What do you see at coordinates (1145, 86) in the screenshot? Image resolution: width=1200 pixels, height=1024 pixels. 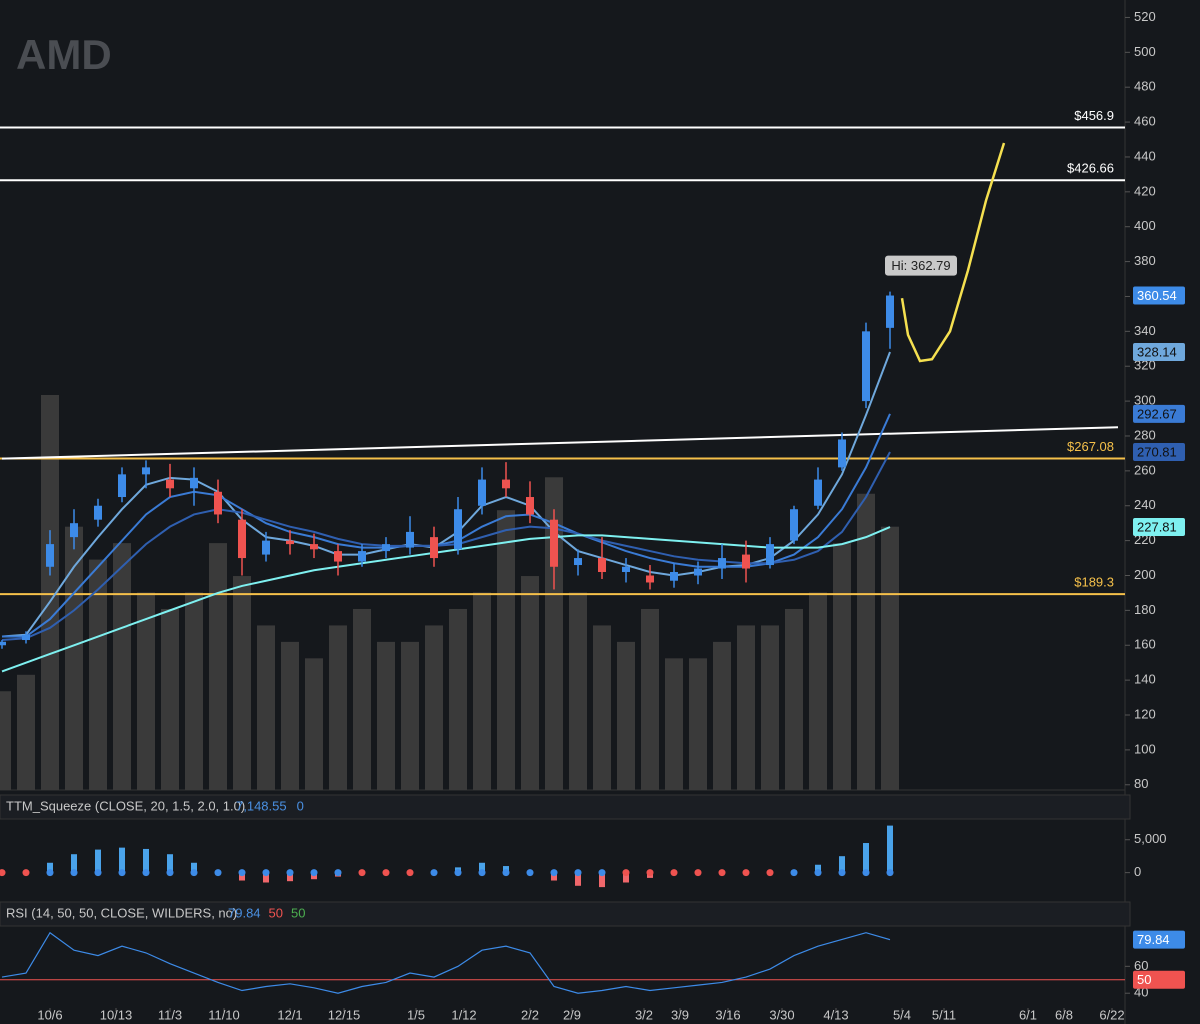 I see `y-tick-label: 480` at bounding box center [1145, 86].